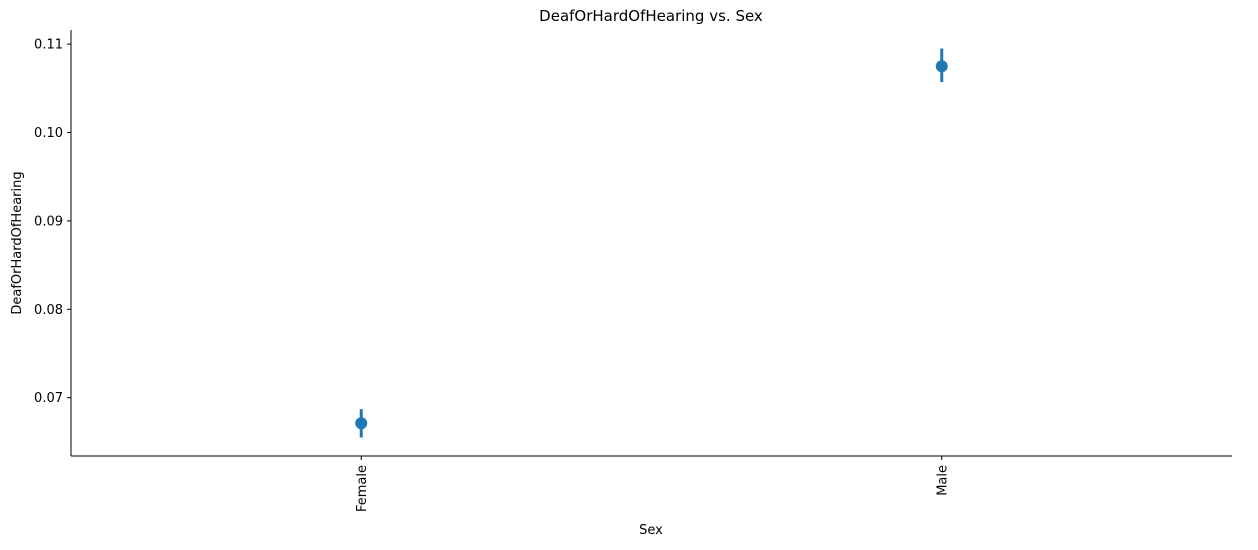 The height and width of the screenshot is (550, 1258). Describe the element at coordinates (48, 398) in the screenshot. I see `y-tick-label: 0.07` at that location.